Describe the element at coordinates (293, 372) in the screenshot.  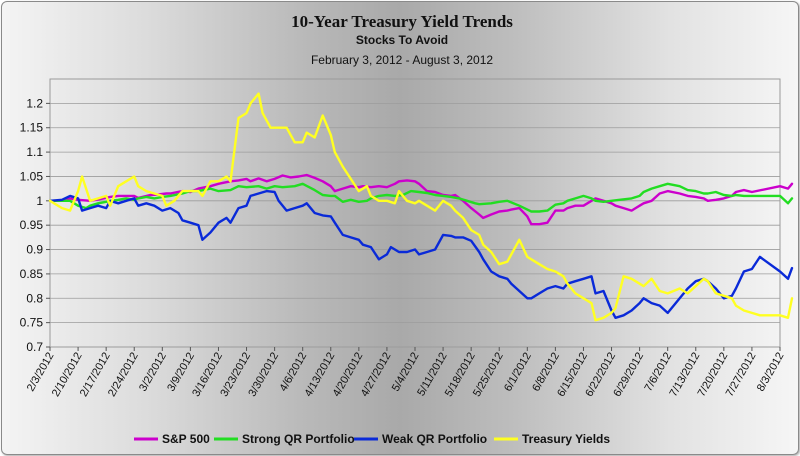
I see `x-tick-label: 4/6/2012` at that location.